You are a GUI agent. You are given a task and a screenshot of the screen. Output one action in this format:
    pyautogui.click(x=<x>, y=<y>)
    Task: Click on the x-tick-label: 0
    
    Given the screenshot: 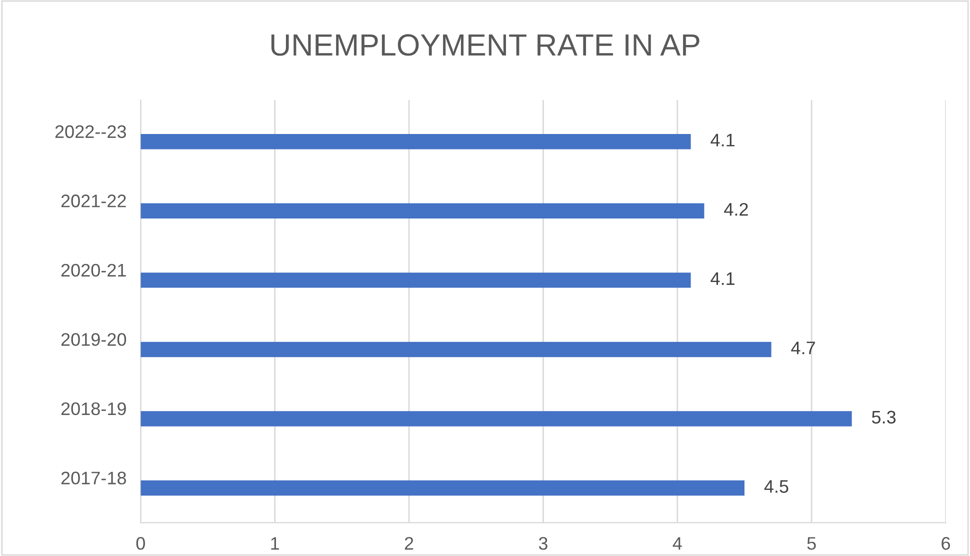 What is the action you would take?
    pyautogui.click(x=140, y=543)
    